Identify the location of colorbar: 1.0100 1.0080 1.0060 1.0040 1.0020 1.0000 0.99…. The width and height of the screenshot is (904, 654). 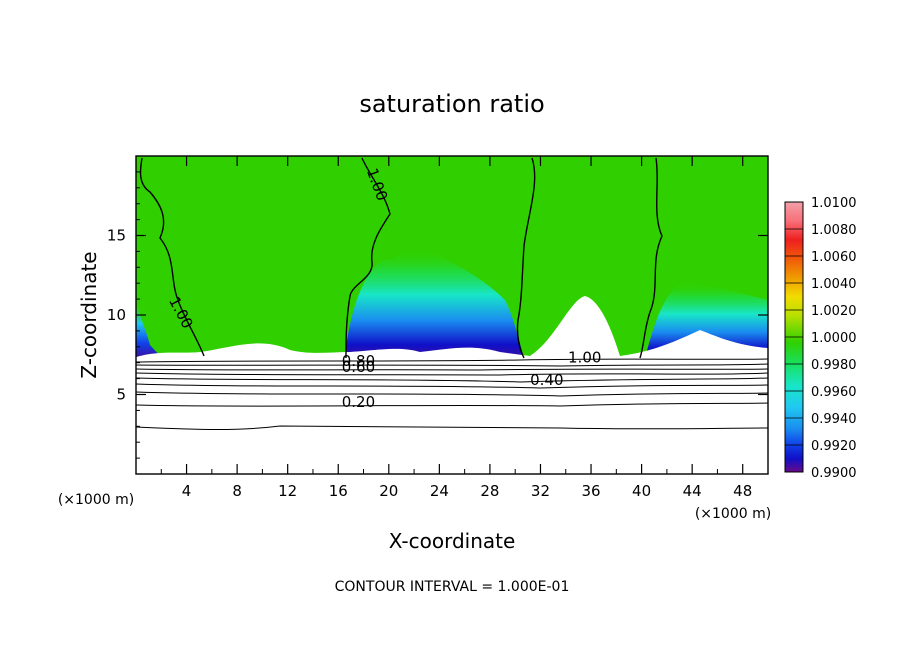
(820, 338).